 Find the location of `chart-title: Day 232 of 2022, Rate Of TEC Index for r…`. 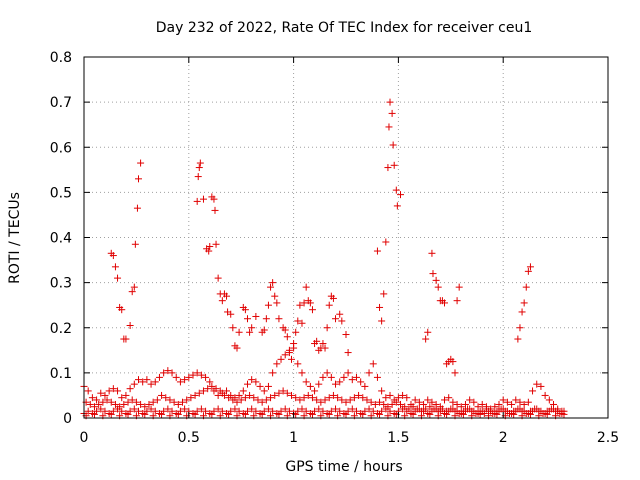

chart-title: Day 232 of 2022, Rate Of TEC Index for r… is located at coordinates (344, 28).